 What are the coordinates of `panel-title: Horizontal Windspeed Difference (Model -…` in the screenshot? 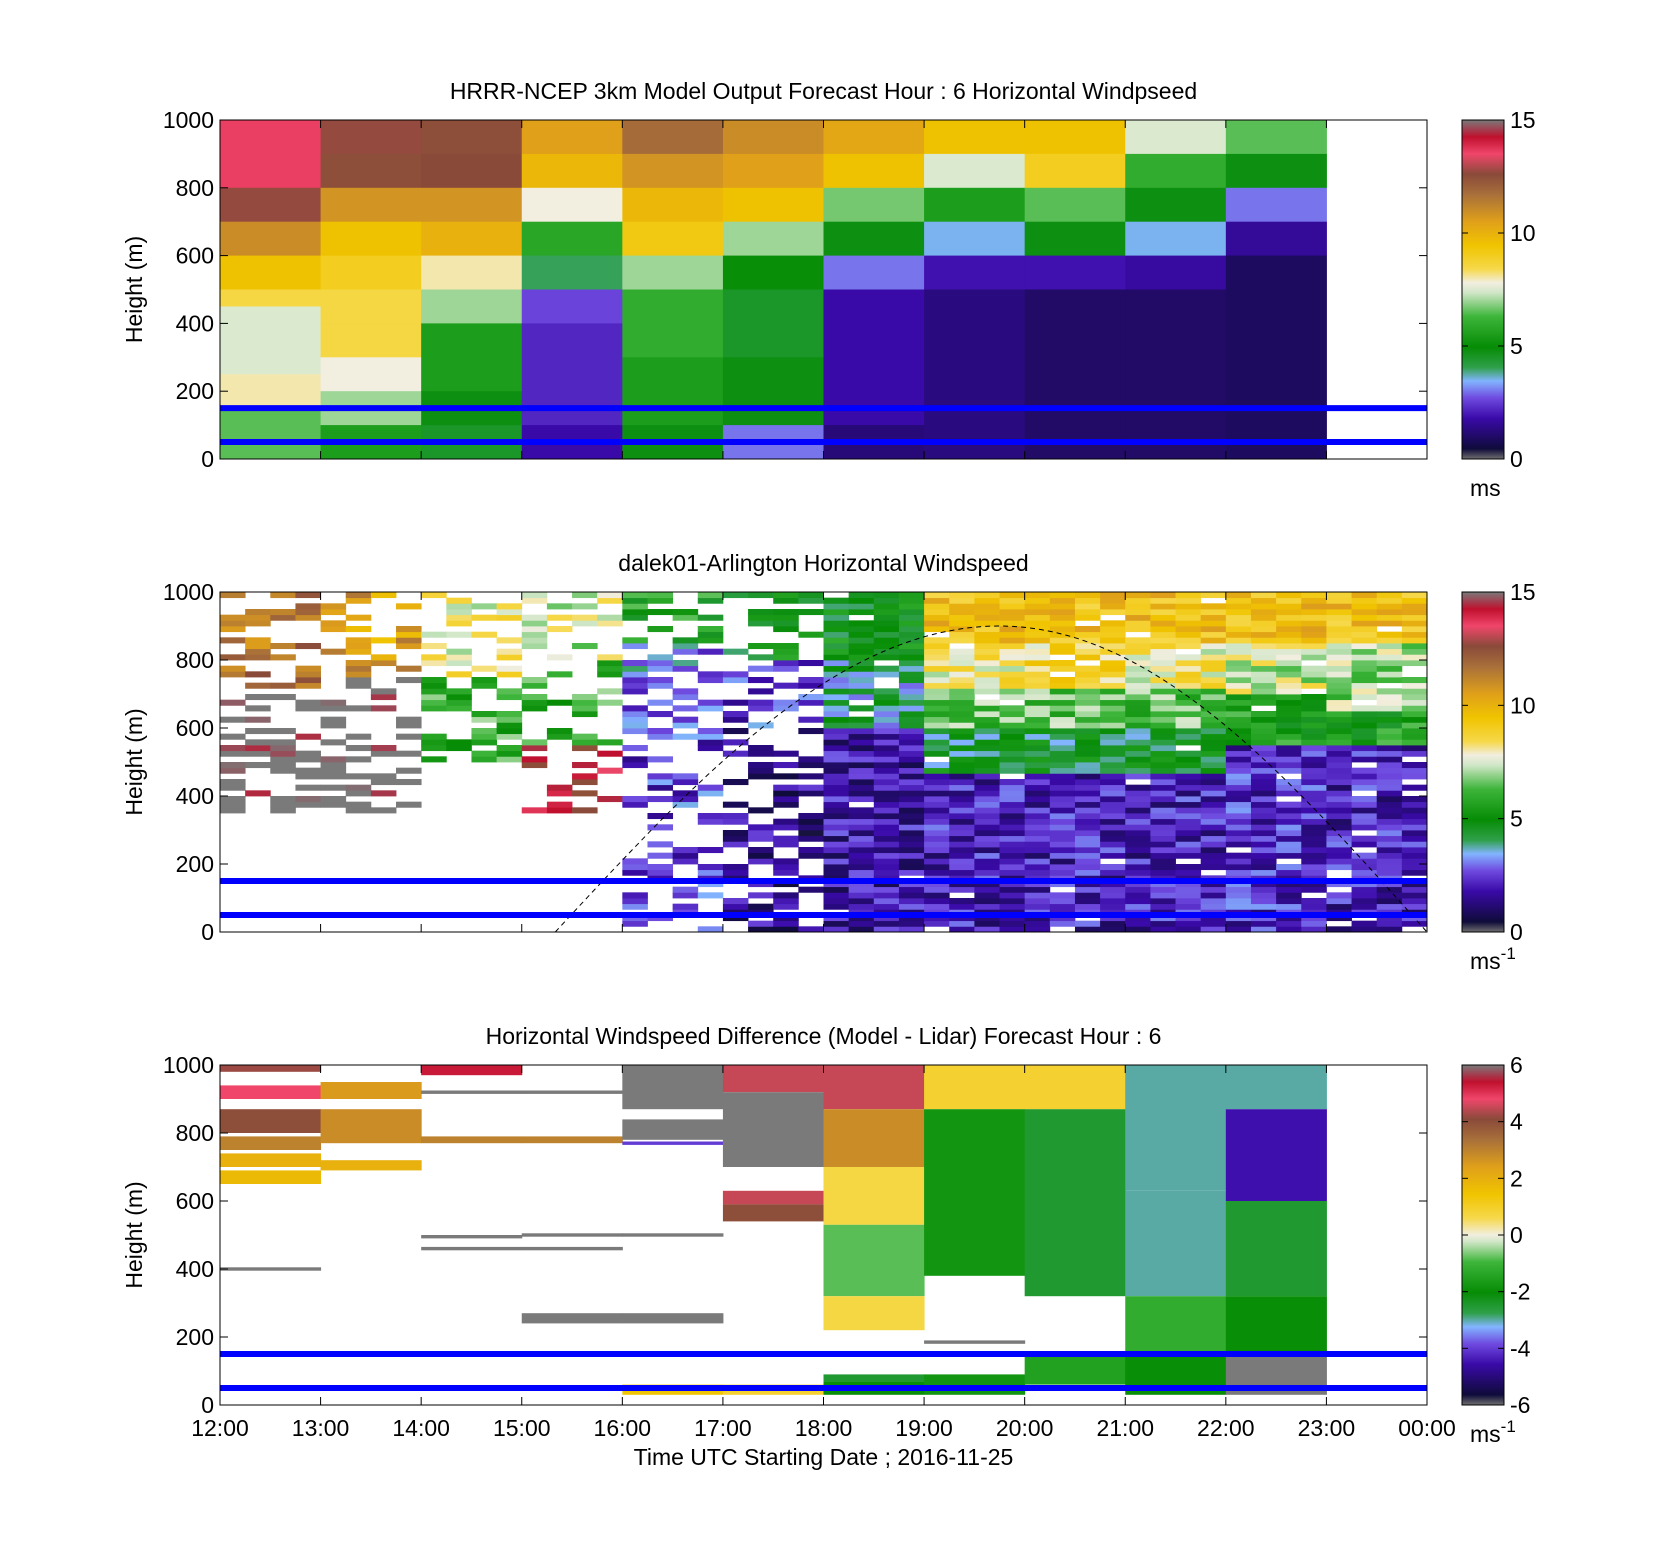 It's located at (824, 1036).